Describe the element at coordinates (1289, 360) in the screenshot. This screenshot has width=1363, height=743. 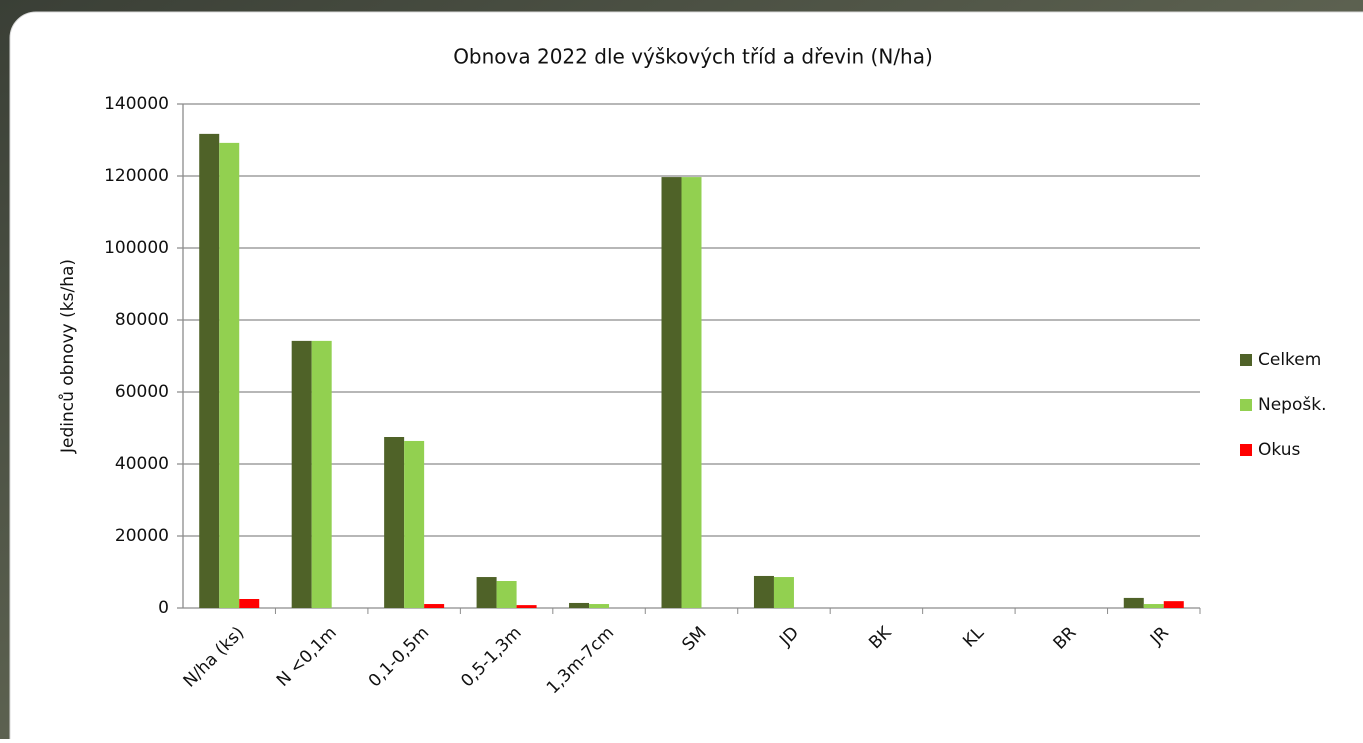
I see `legend-label: Celkem` at that location.